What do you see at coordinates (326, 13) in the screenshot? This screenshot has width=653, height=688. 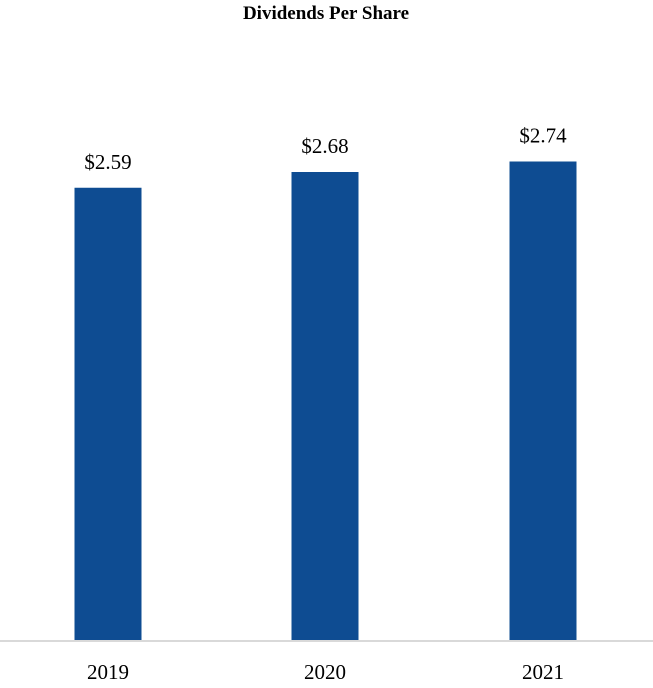 I see `chart-title: Dividends Per Share` at bounding box center [326, 13].